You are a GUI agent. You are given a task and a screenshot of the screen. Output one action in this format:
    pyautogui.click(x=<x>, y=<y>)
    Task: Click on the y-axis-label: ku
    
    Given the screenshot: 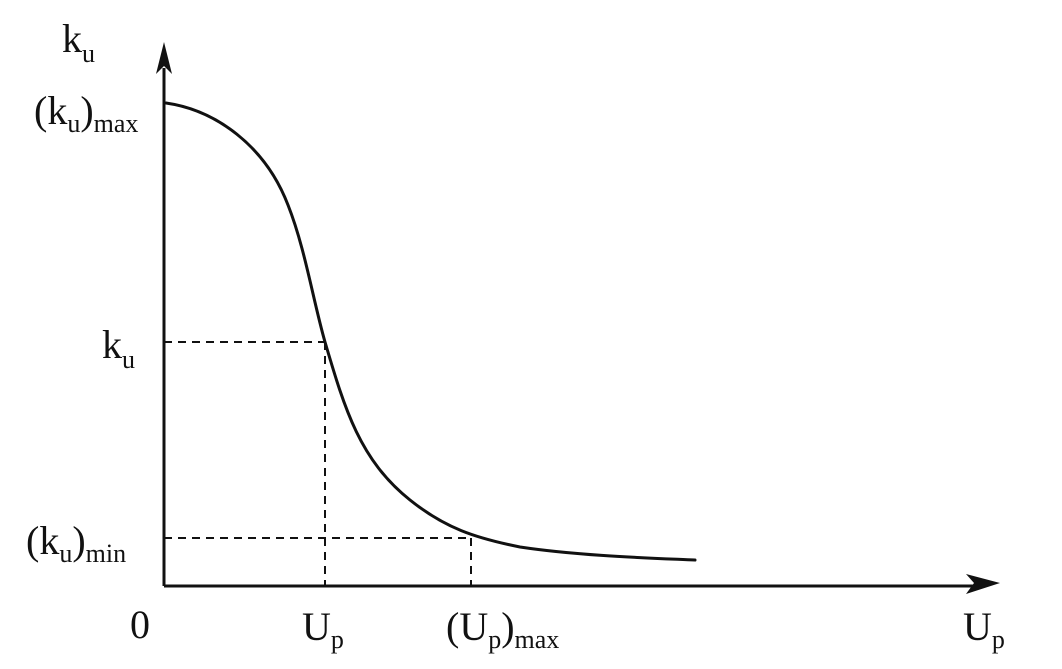 What is the action you would take?
    pyautogui.click(x=78, y=42)
    